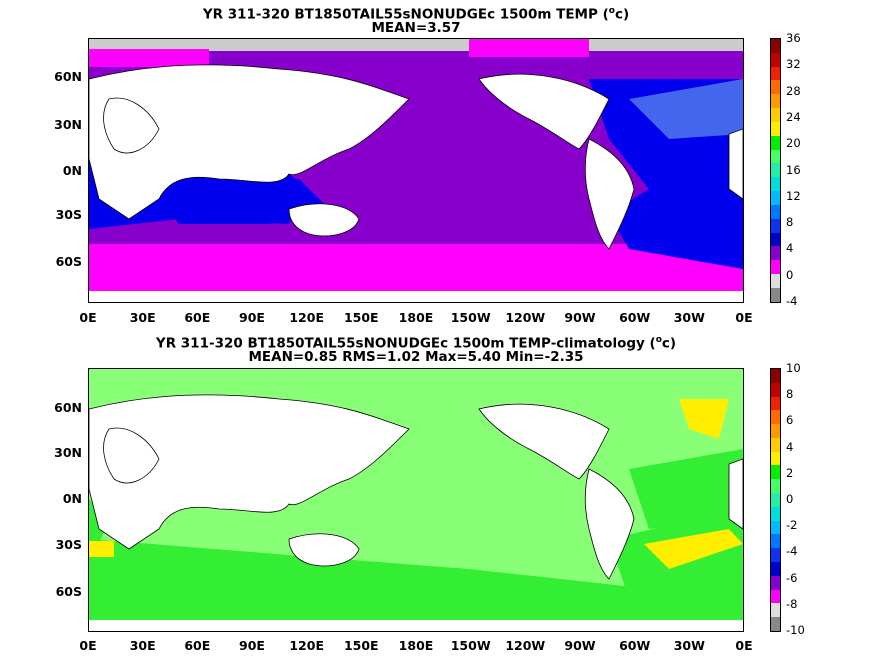 The image size is (875, 656). I want to click on bottom-xlabel-12: 0E, so click(744, 645).